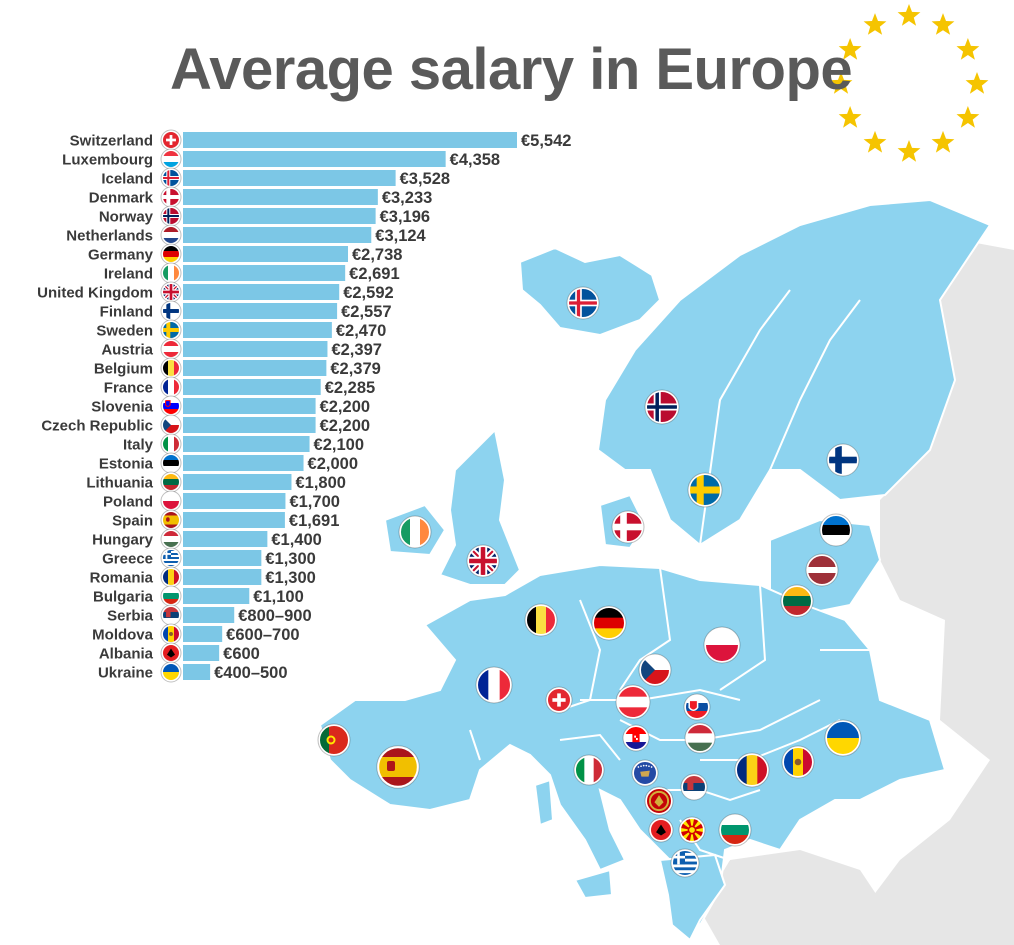  What do you see at coordinates (609, 623) in the screenshot?
I see `map-flag-icon-de` at bounding box center [609, 623].